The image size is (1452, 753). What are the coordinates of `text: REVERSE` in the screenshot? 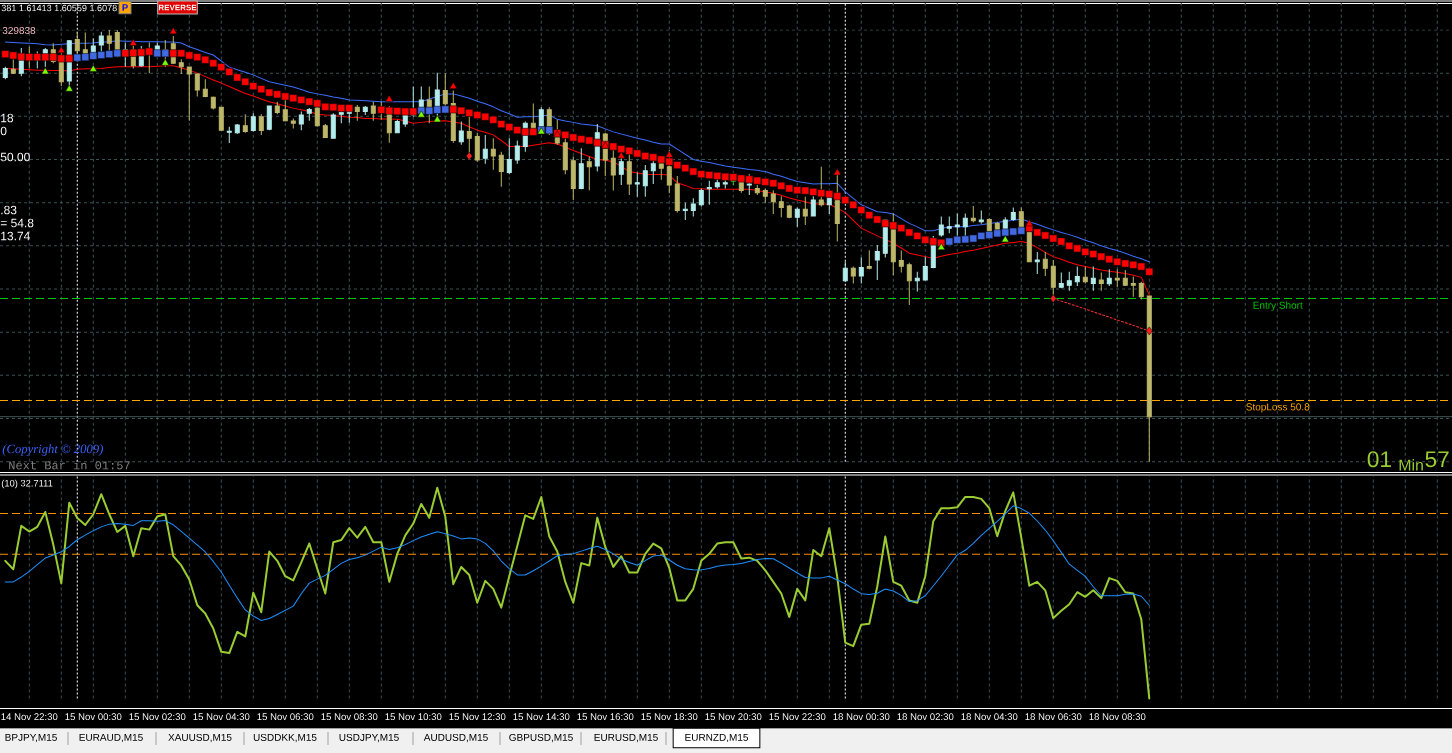 It's located at (177, 7).